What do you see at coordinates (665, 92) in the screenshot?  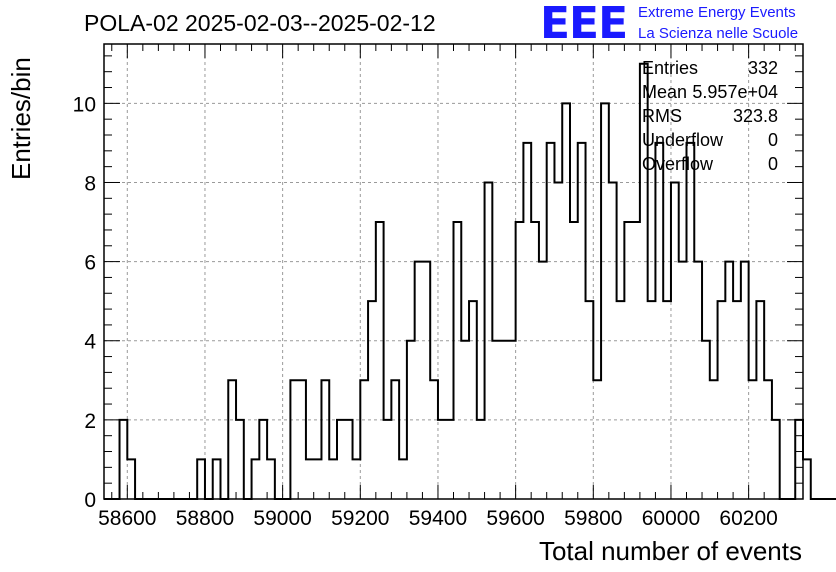 I see `stat-label: Mean` at bounding box center [665, 92].